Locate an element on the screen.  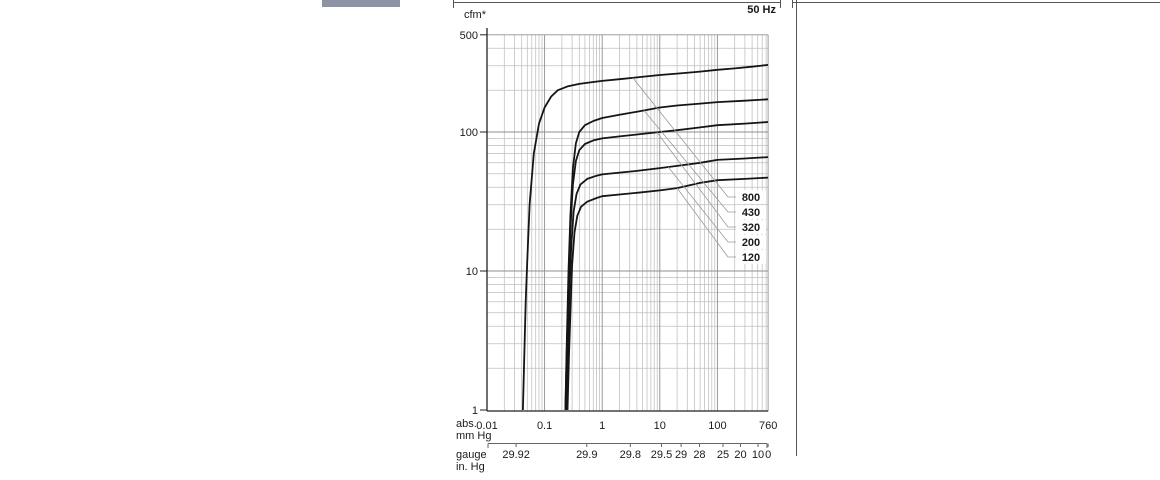
left-column-rule-left-cap is located at coordinates (453, 4).